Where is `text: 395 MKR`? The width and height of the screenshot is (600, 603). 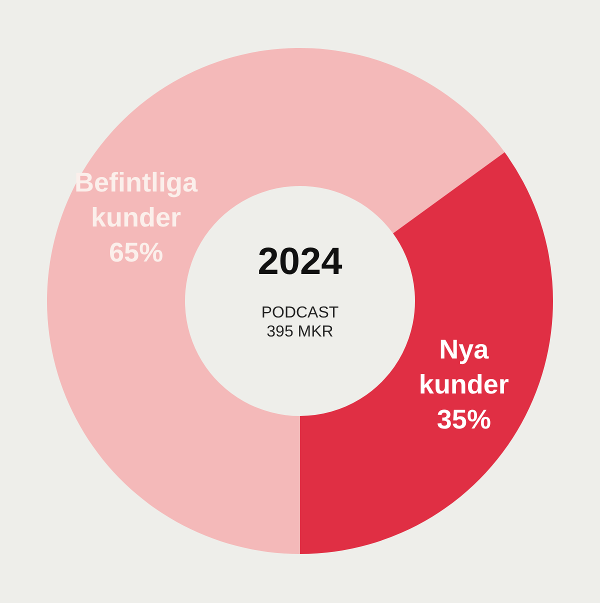
text: 395 MKR is located at coordinates (300, 332).